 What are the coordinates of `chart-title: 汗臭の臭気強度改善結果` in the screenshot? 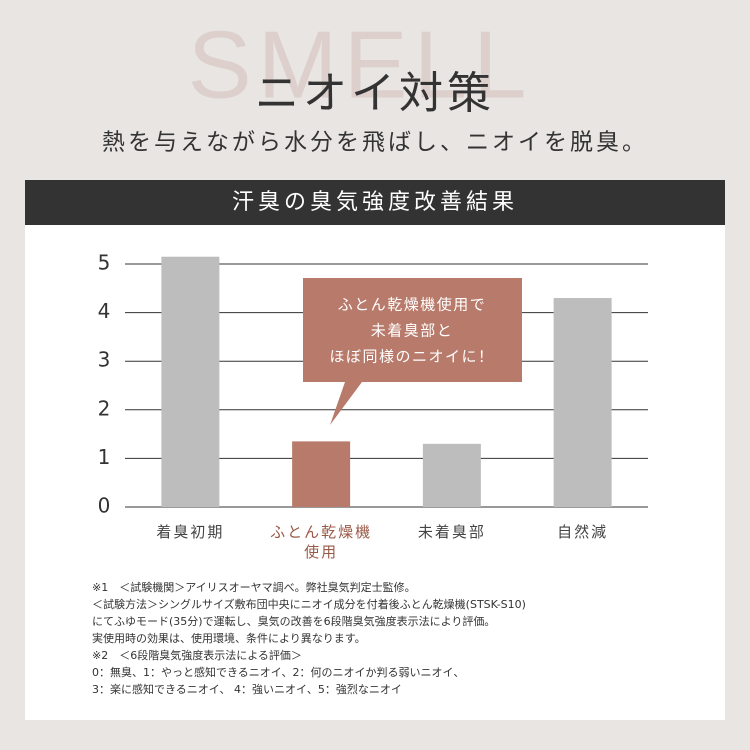 It's located at (375, 202).